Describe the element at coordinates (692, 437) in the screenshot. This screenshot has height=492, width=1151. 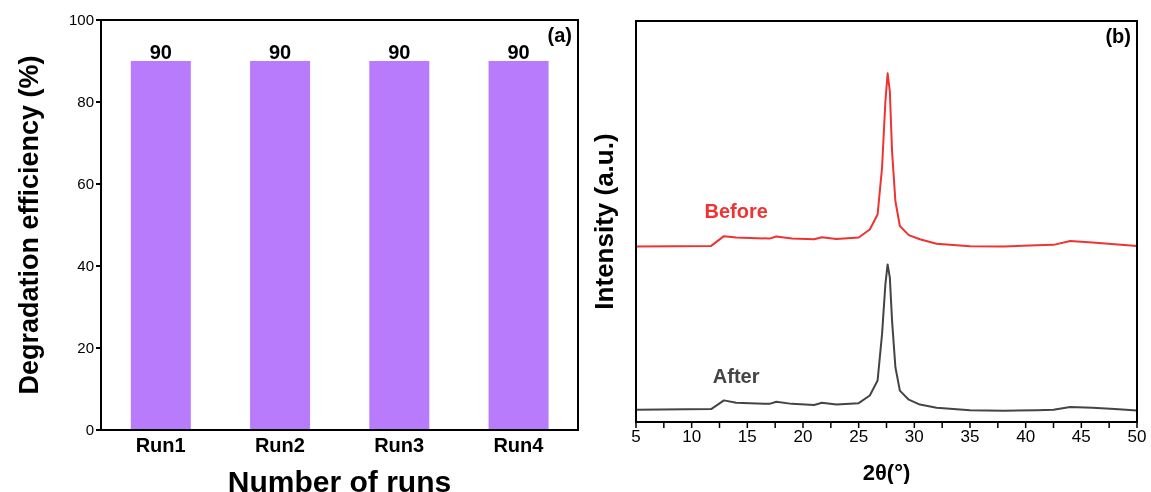
I see `x-tick-label: 10` at that location.